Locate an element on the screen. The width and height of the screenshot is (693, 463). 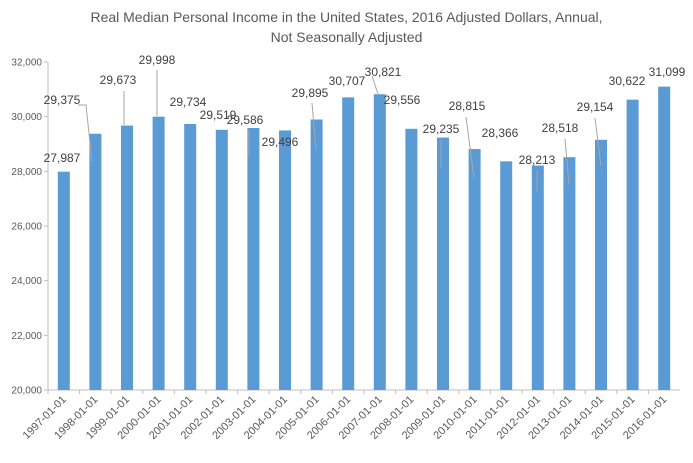
data-label-2000-01-01: 29,998 is located at coordinates (157, 60).